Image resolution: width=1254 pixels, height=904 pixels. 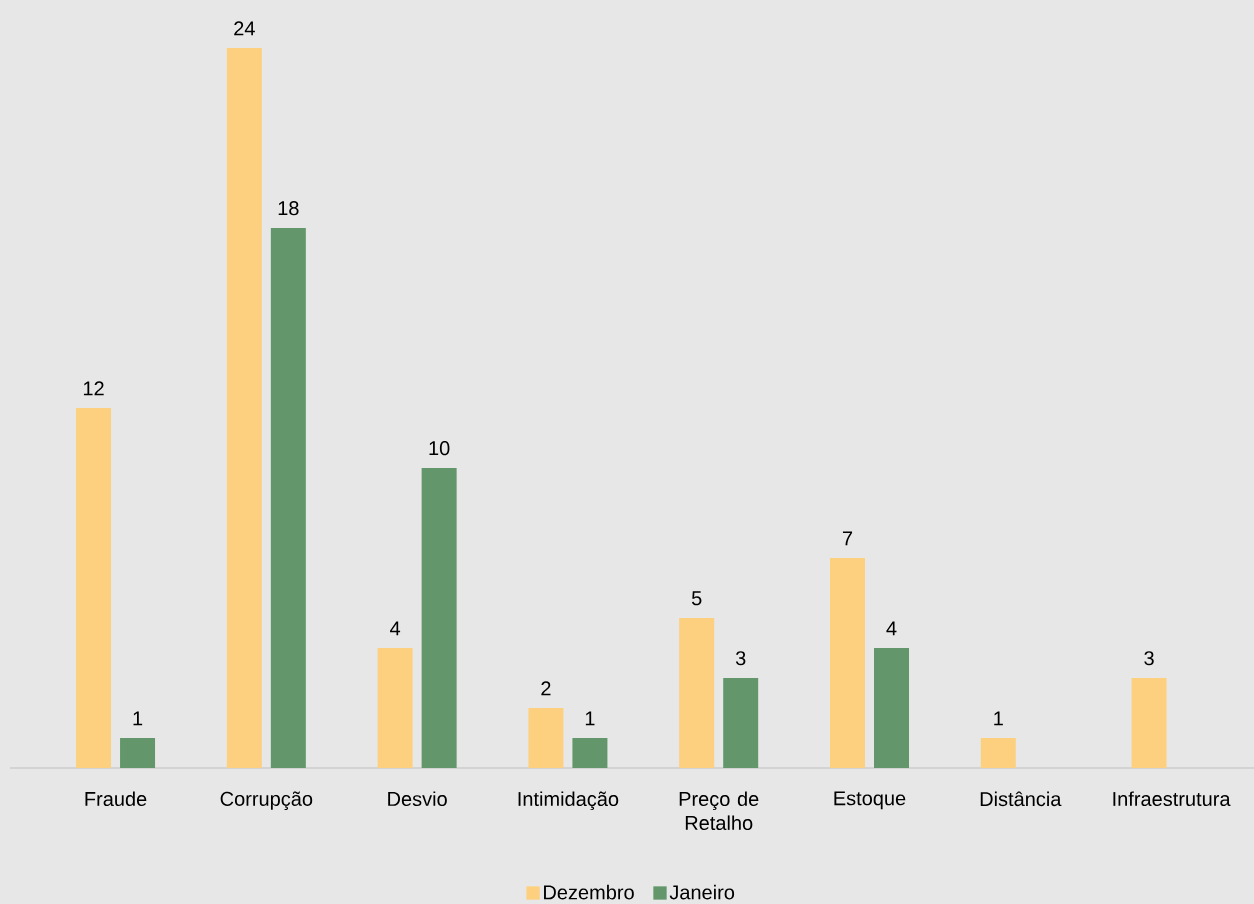 What do you see at coordinates (696, 598) in the screenshot?
I see `data-label: 5` at bounding box center [696, 598].